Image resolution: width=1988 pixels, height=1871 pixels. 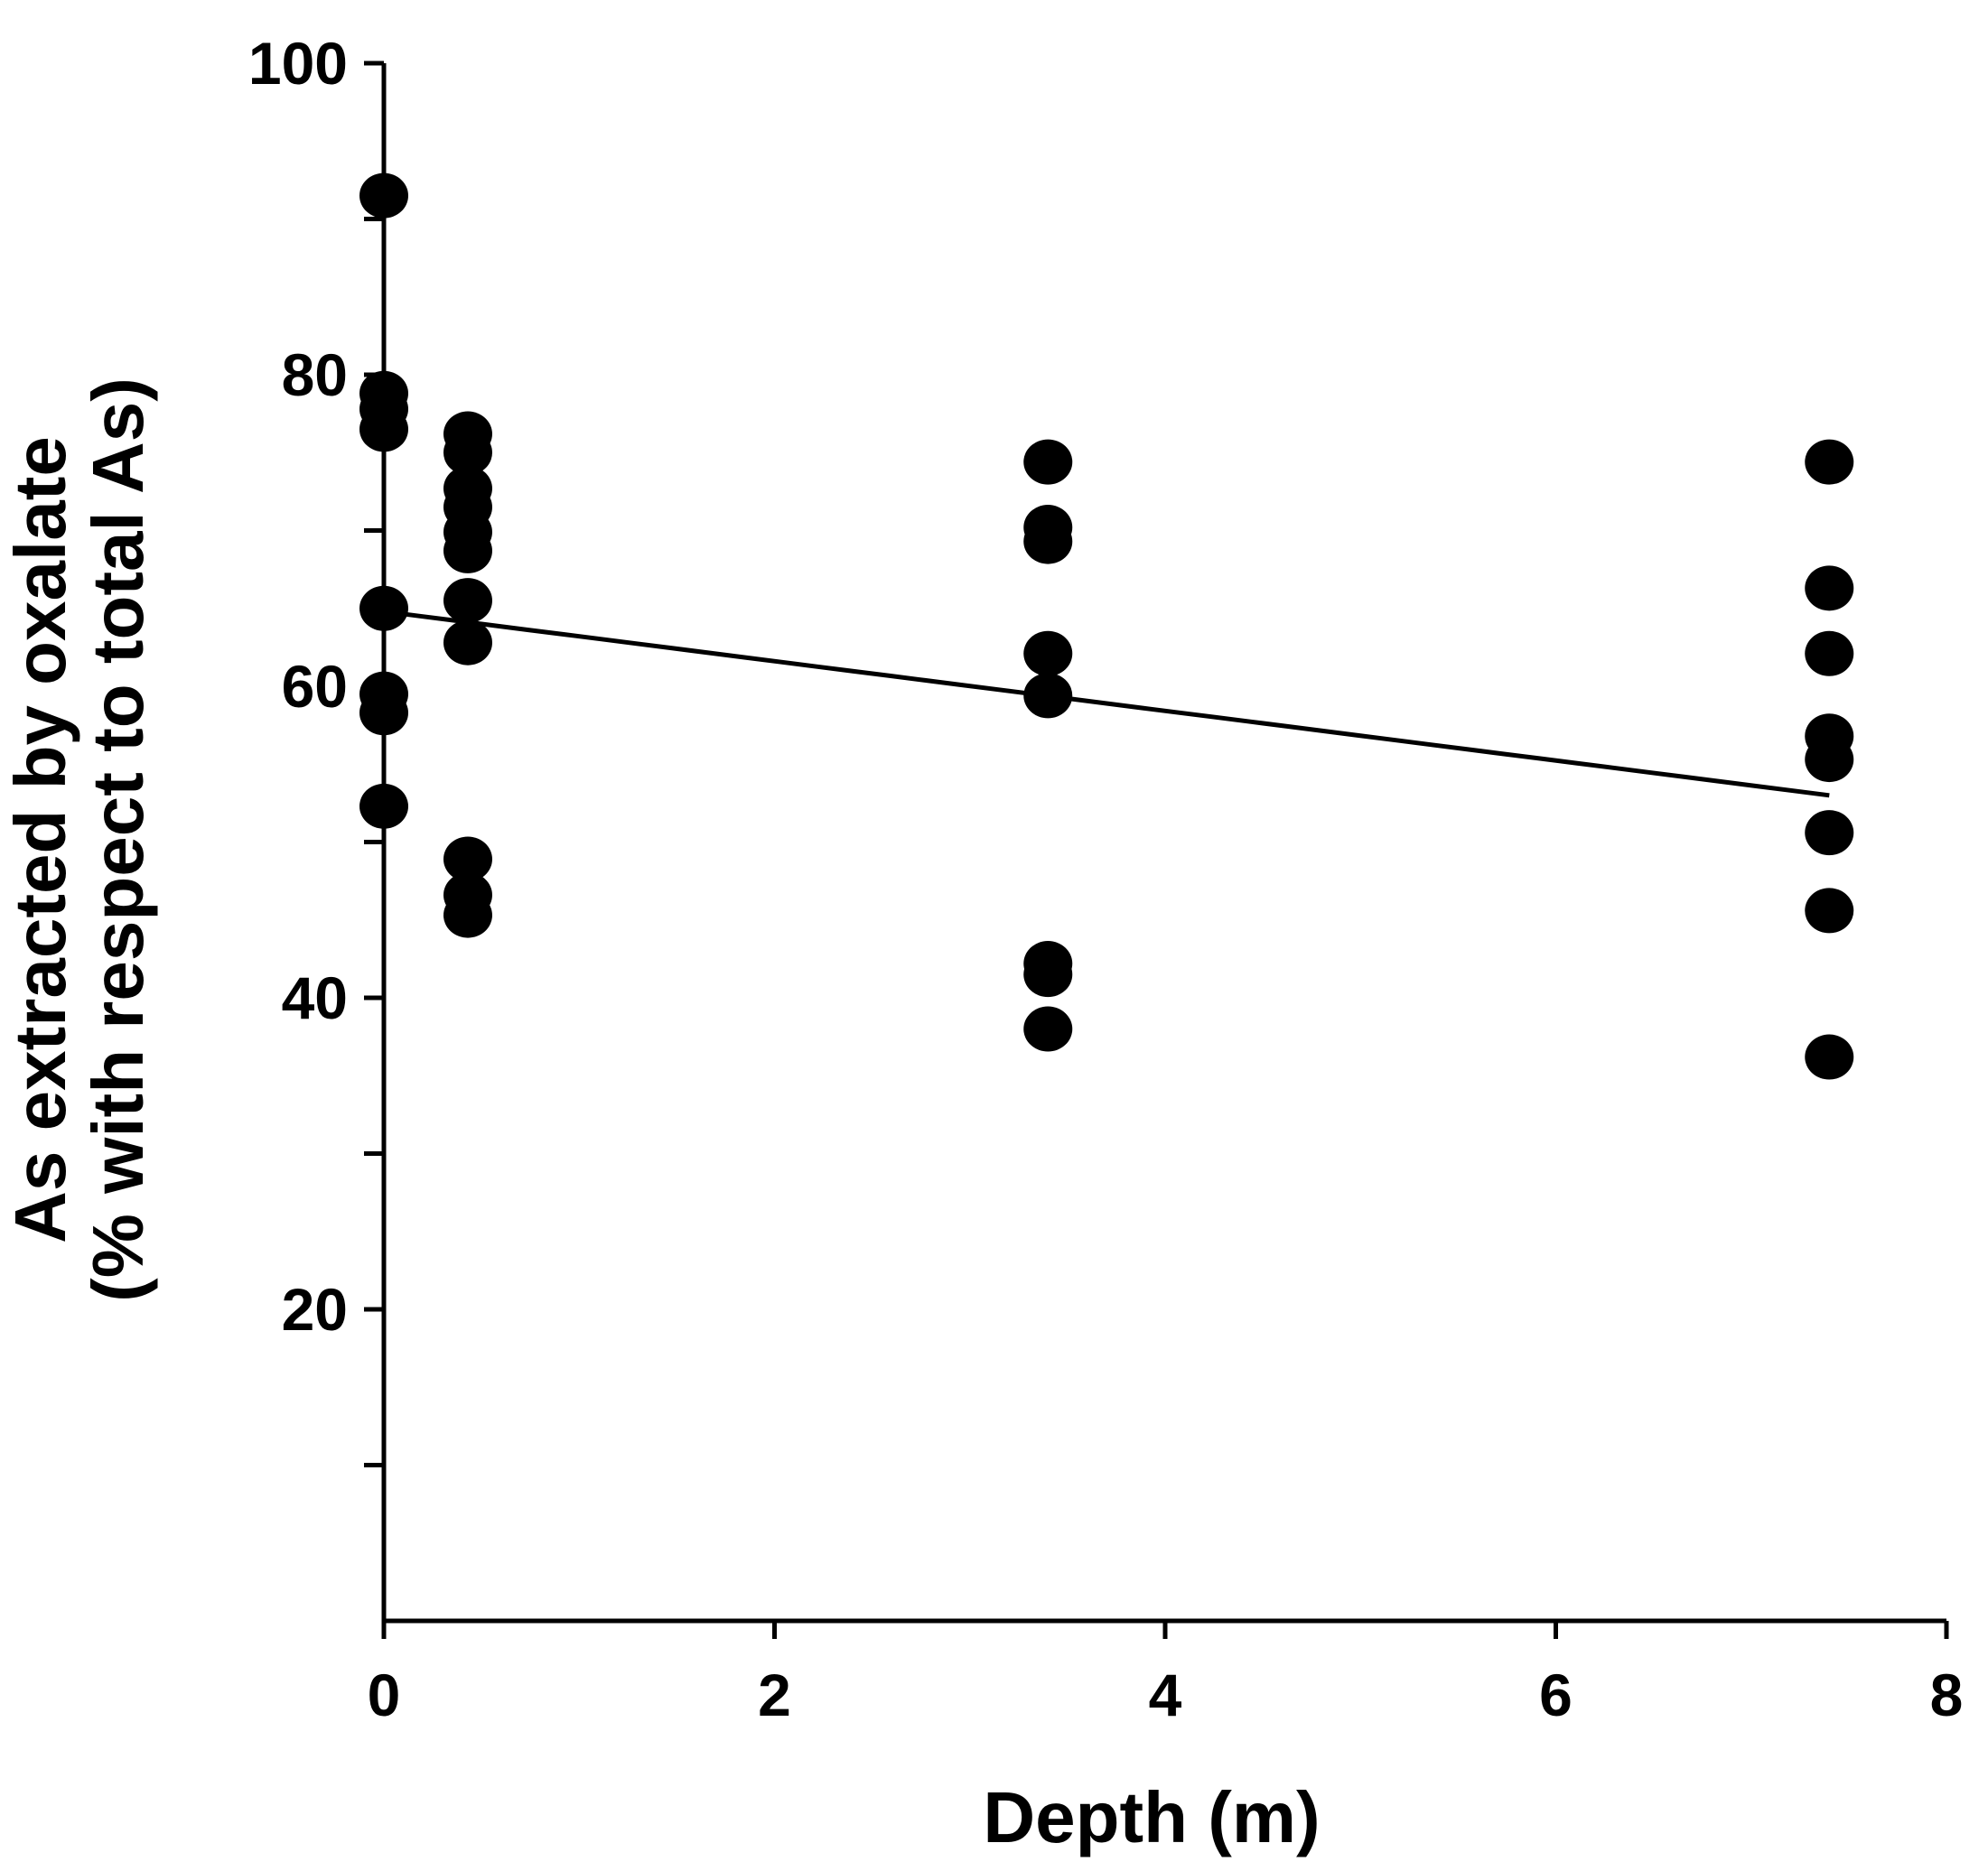 I want to click on x-tick-label: 6, so click(x=1556, y=1695).